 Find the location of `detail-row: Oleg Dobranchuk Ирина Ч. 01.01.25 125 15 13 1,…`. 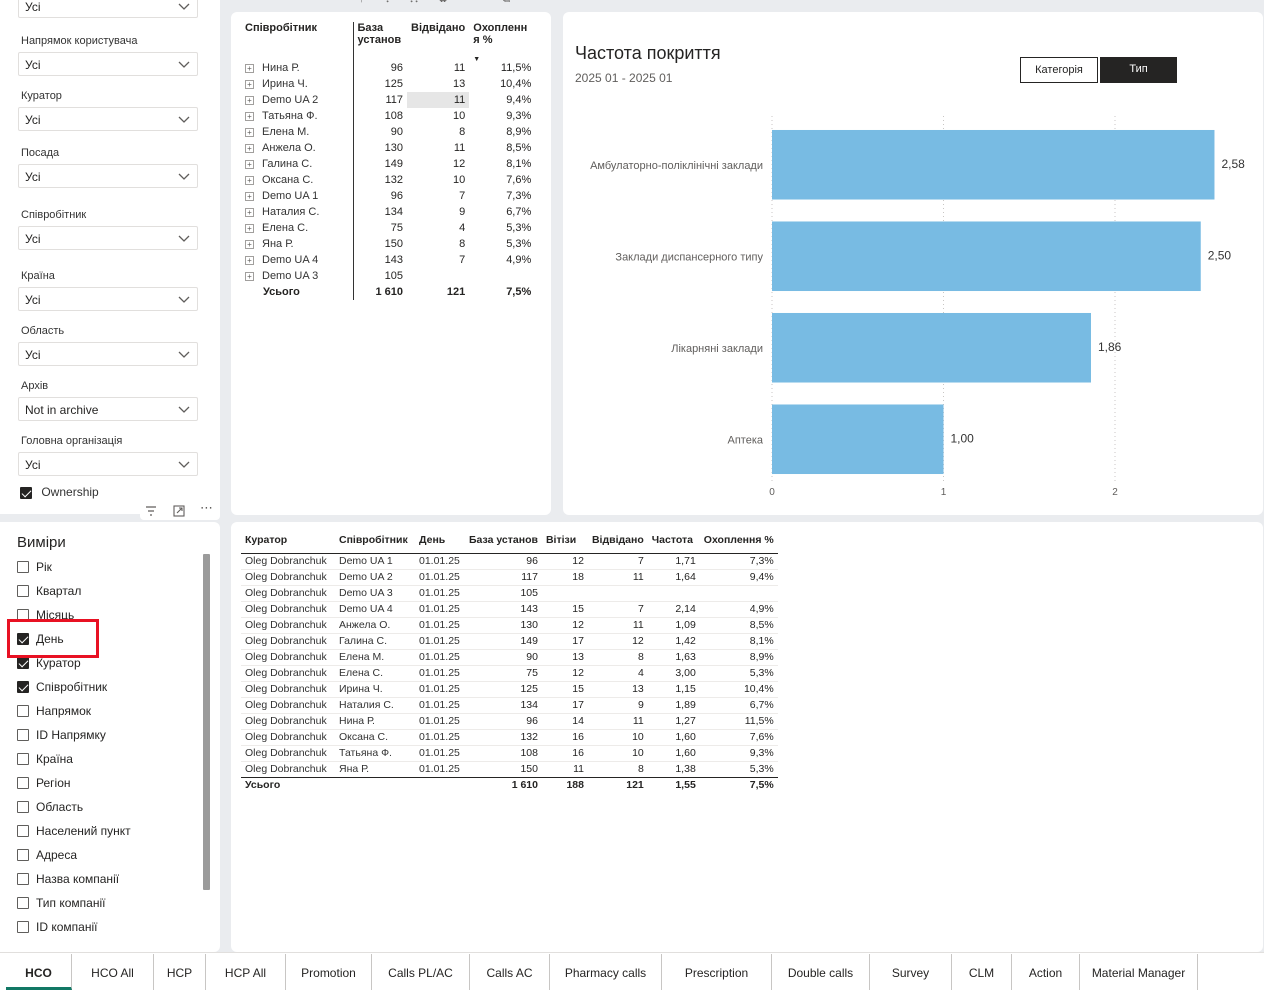

detail-row: Oleg Dobranchuk Ирина Ч. 01.01.25 125 15 13 1,… is located at coordinates (509, 688).